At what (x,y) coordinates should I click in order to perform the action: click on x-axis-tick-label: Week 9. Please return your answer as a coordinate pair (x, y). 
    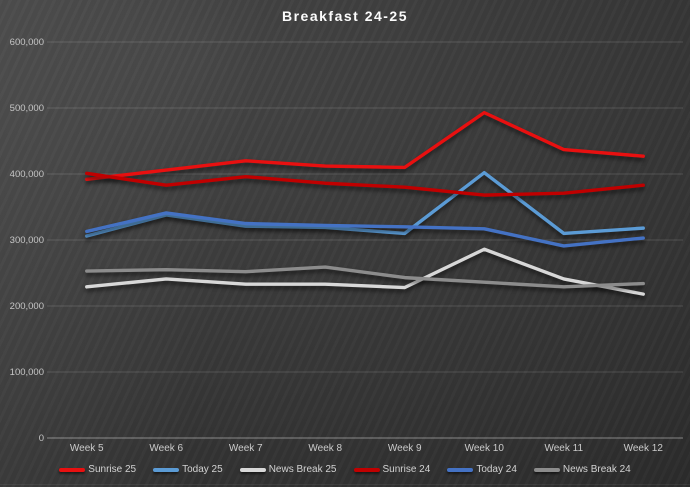
    Looking at the image, I should click on (404, 448).